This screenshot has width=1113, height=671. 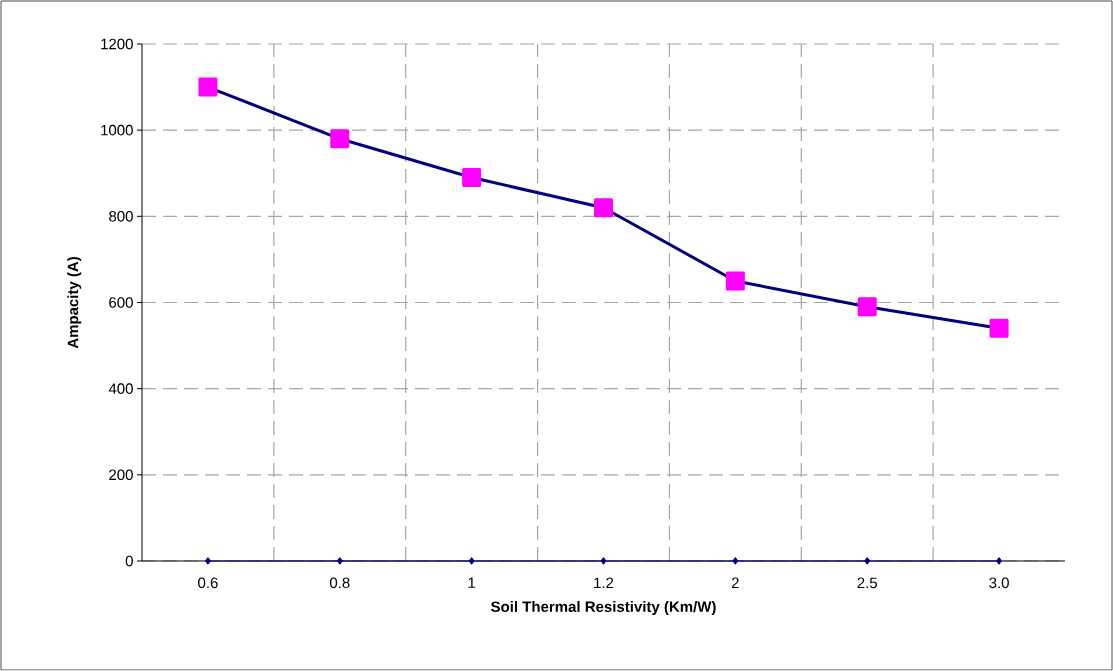 What do you see at coordinates (472, 582) in the screenshot?
I see `x-tick-label: 1` at bounding box center [472, 582].